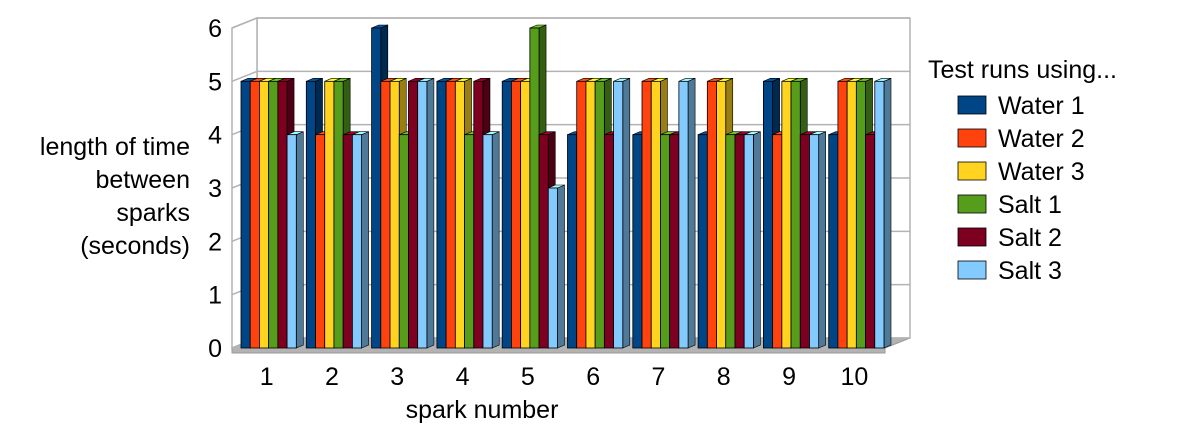 The height and width of the screenshot is (445, 1178). Describe the element at coordinates (463, 377) in the screenshot. I see `x-tick-label: 4` at that location.